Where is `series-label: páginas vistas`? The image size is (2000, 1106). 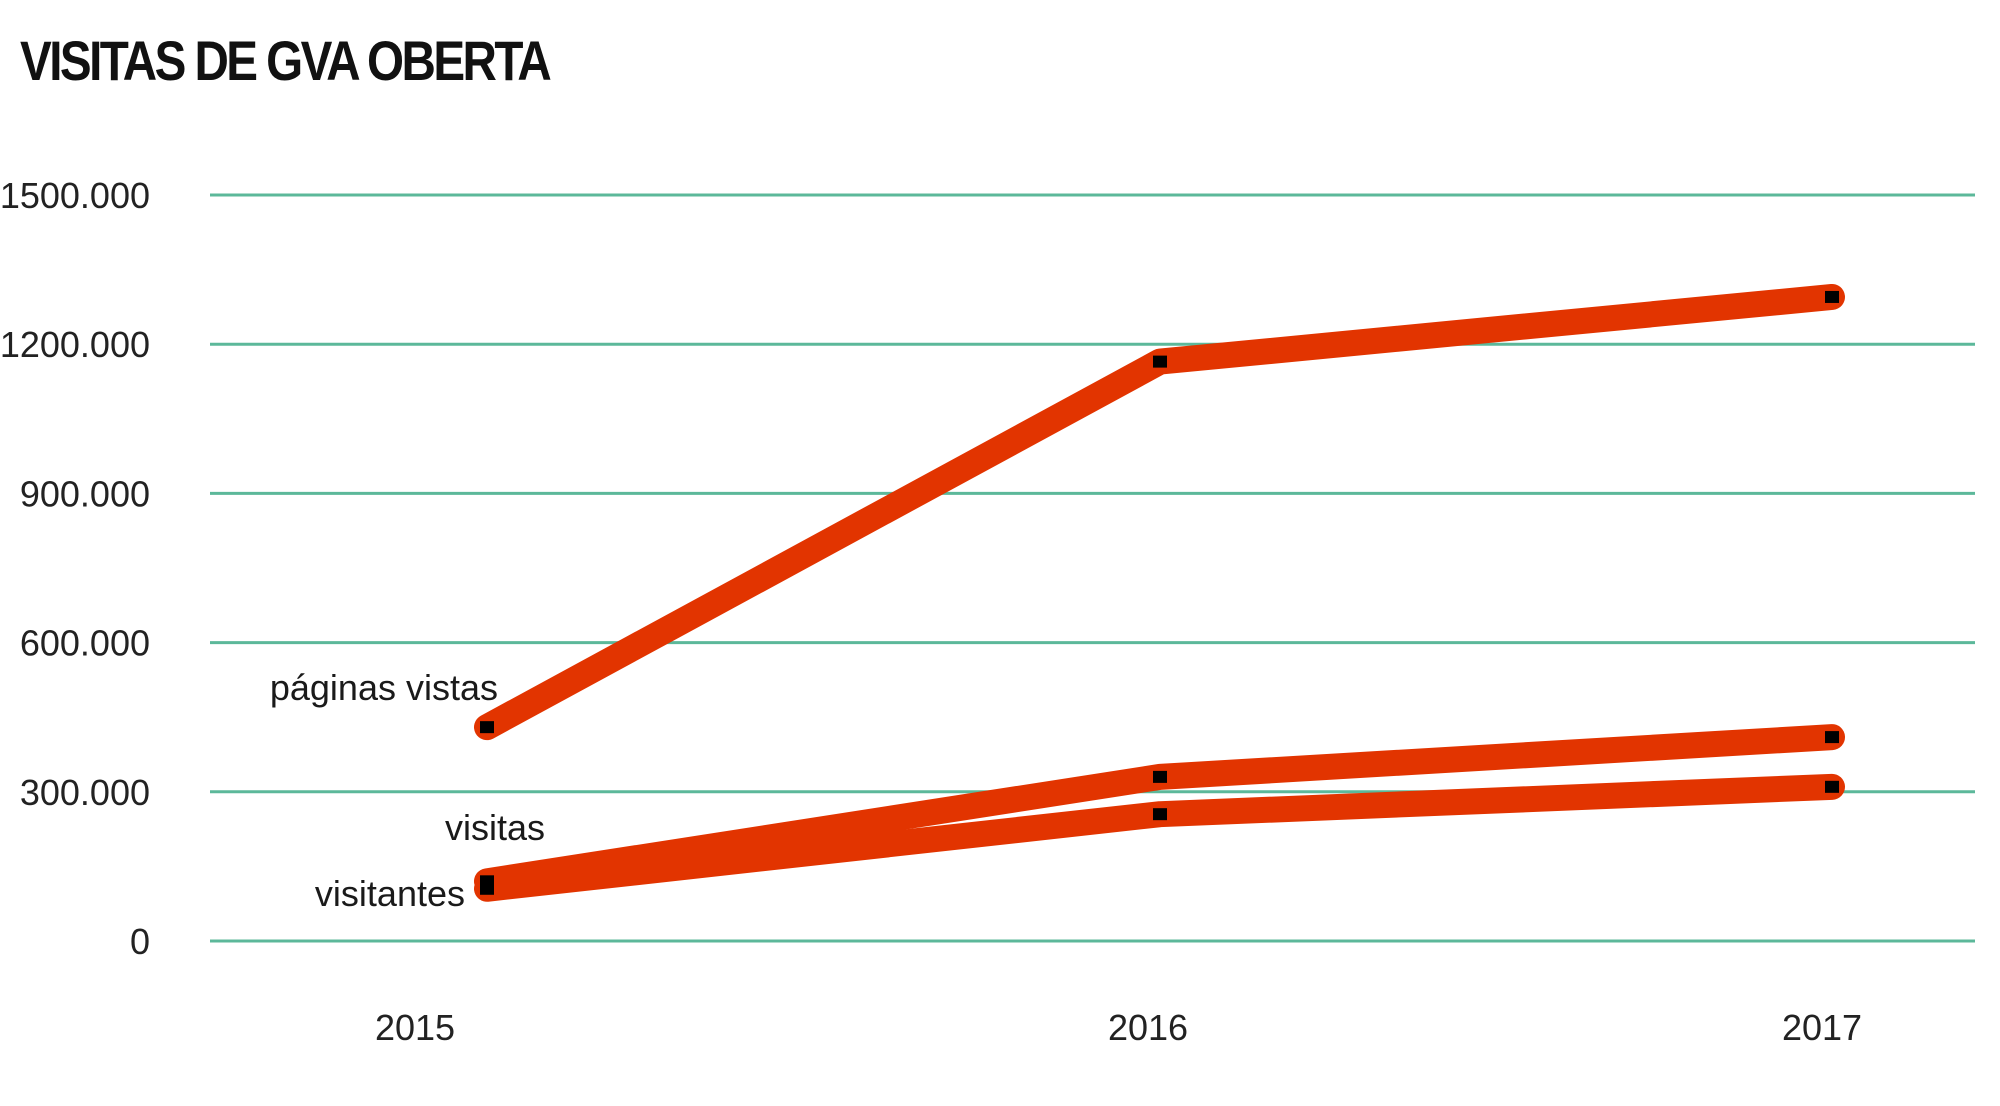
series-label: páginas vistas is located at coordinates (384, 687).